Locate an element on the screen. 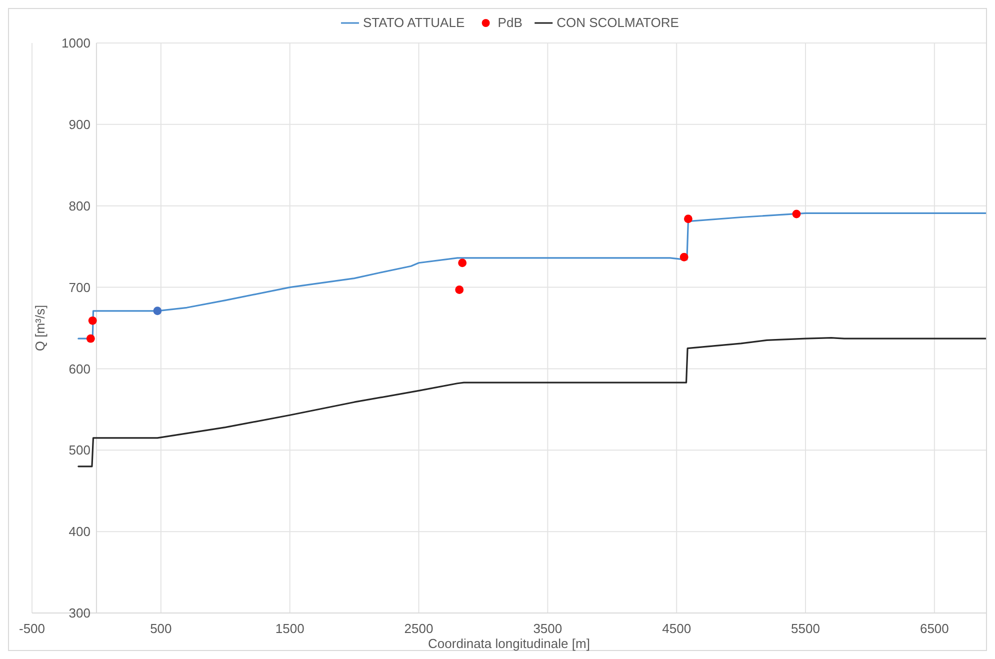 Image resolution: width=995 pixels, height=659 pixels. x-tick-label: 1500 is located at coordinates (289, 628).